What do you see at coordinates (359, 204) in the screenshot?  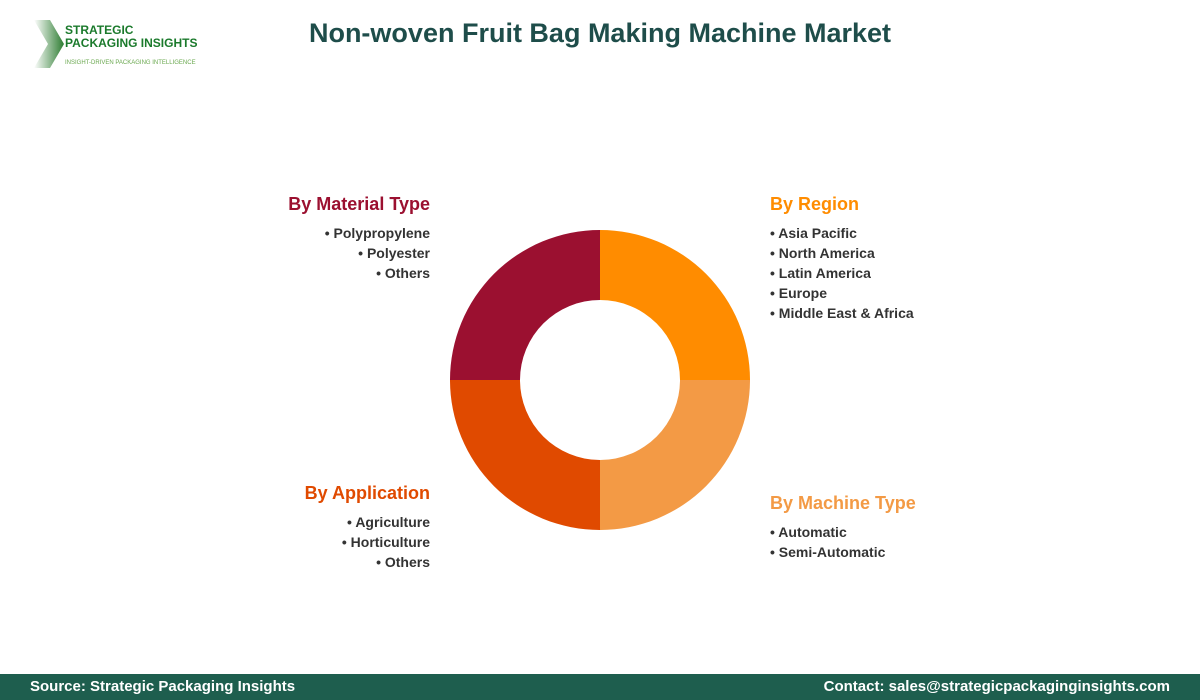 I see `material-type-heading: By Material Type` at bounding box center [359, 204].